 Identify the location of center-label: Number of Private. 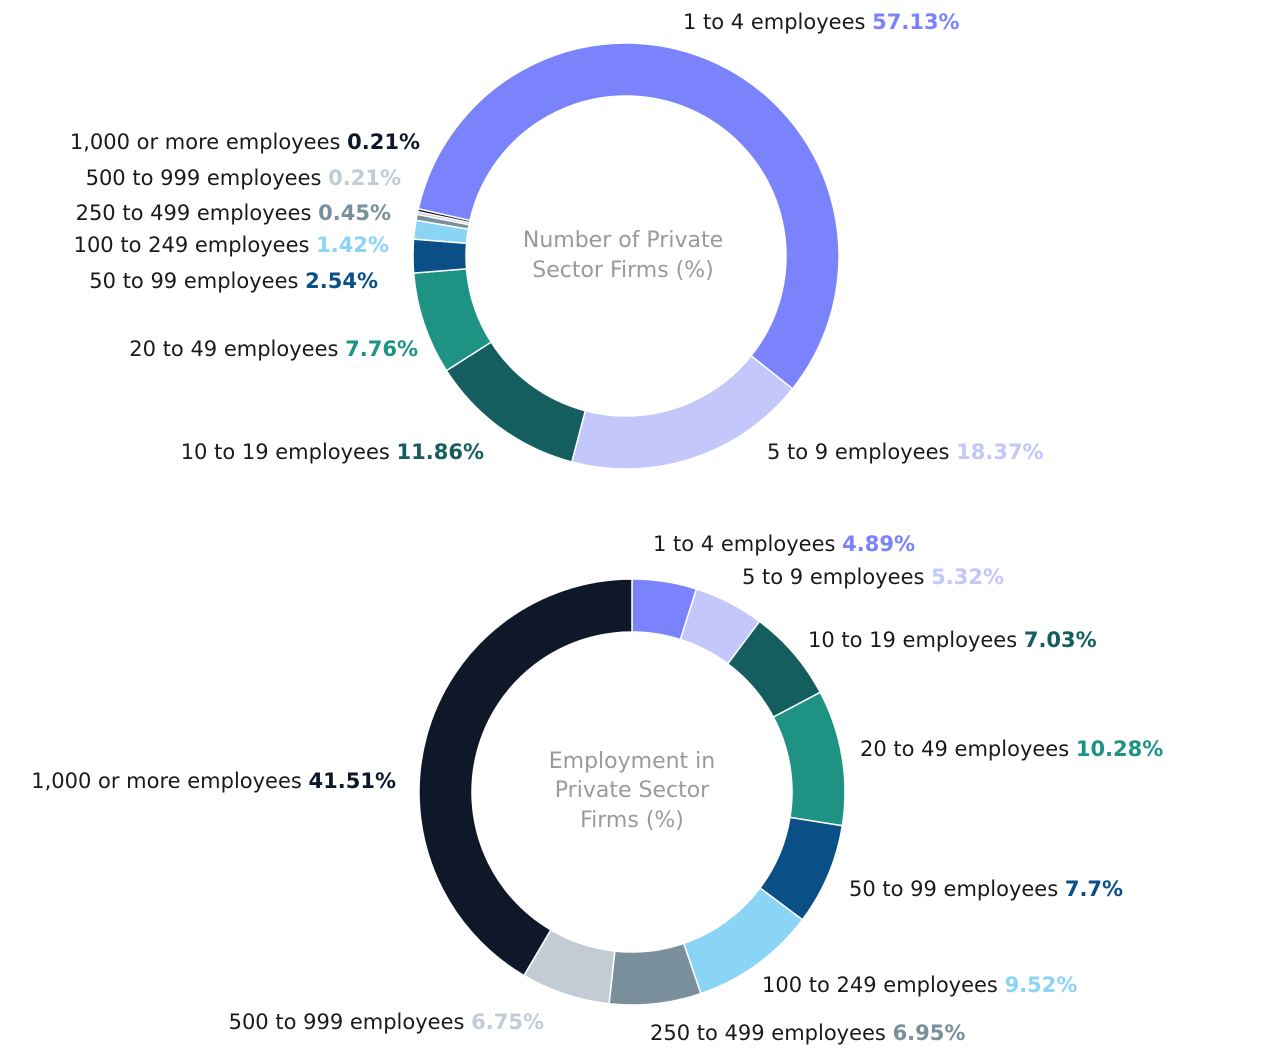
(623, 240).